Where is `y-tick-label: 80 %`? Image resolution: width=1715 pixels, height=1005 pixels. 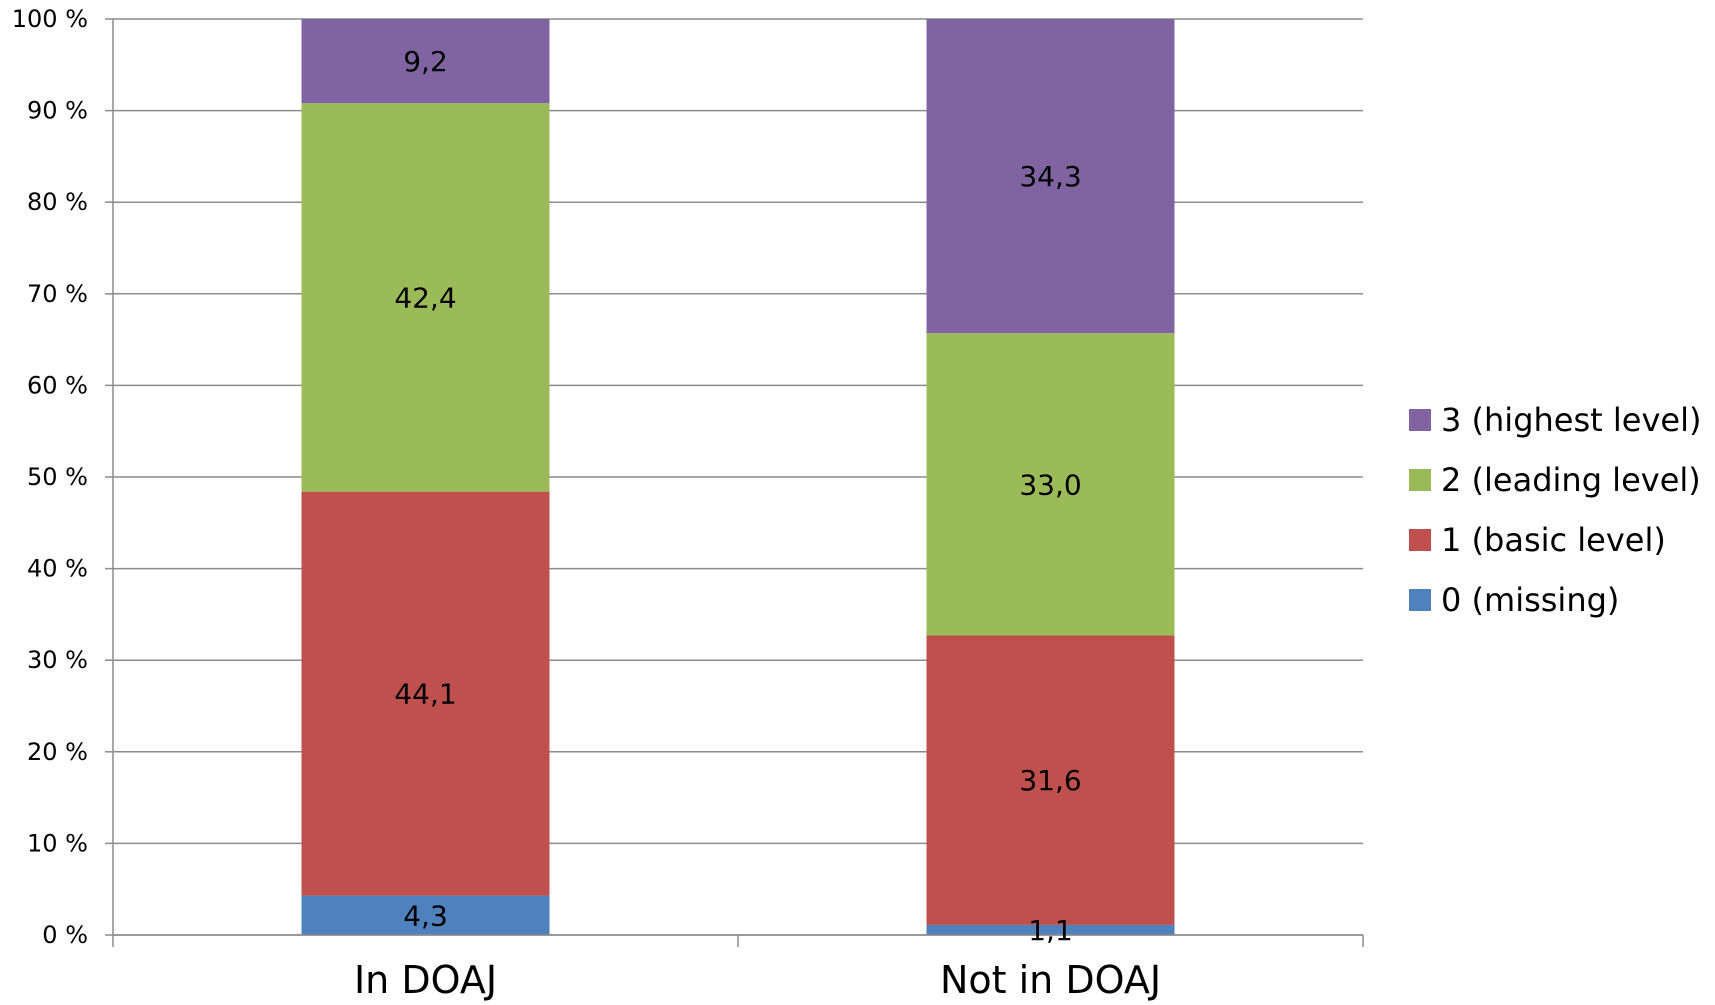
y-tick-label: 80 % is located at coordinates (57, 202).